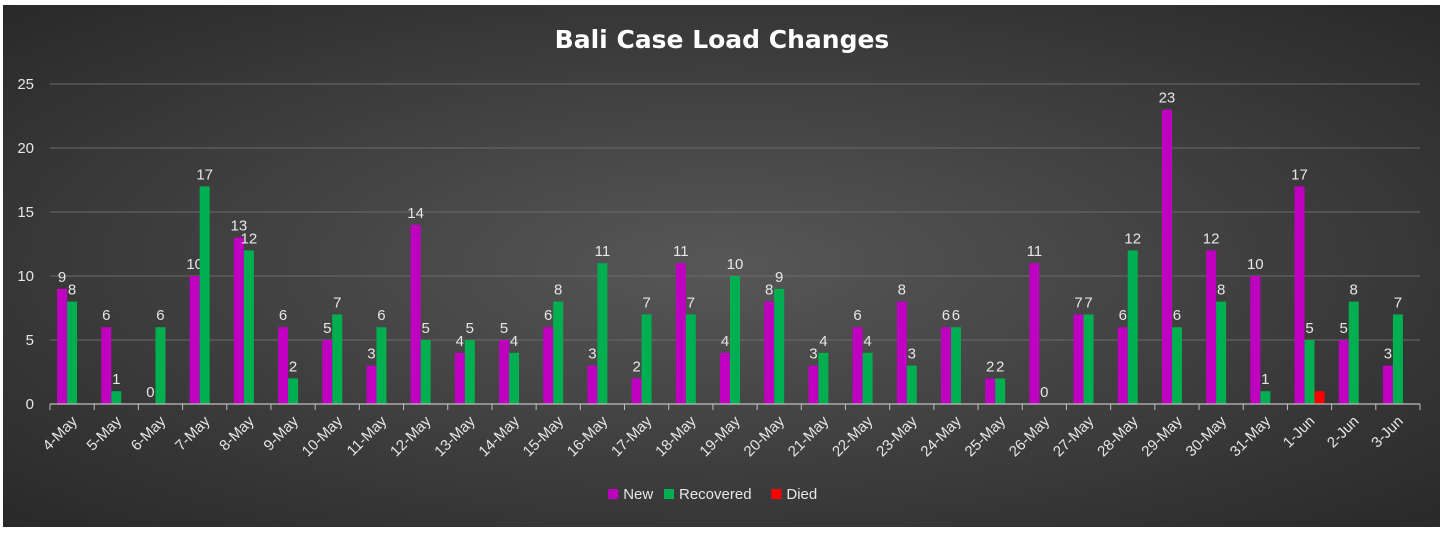  What do you see at coordinates (669, 494) in the screenshot?
I see `legend-swatch-recovered` at bounding box center [669, 494].